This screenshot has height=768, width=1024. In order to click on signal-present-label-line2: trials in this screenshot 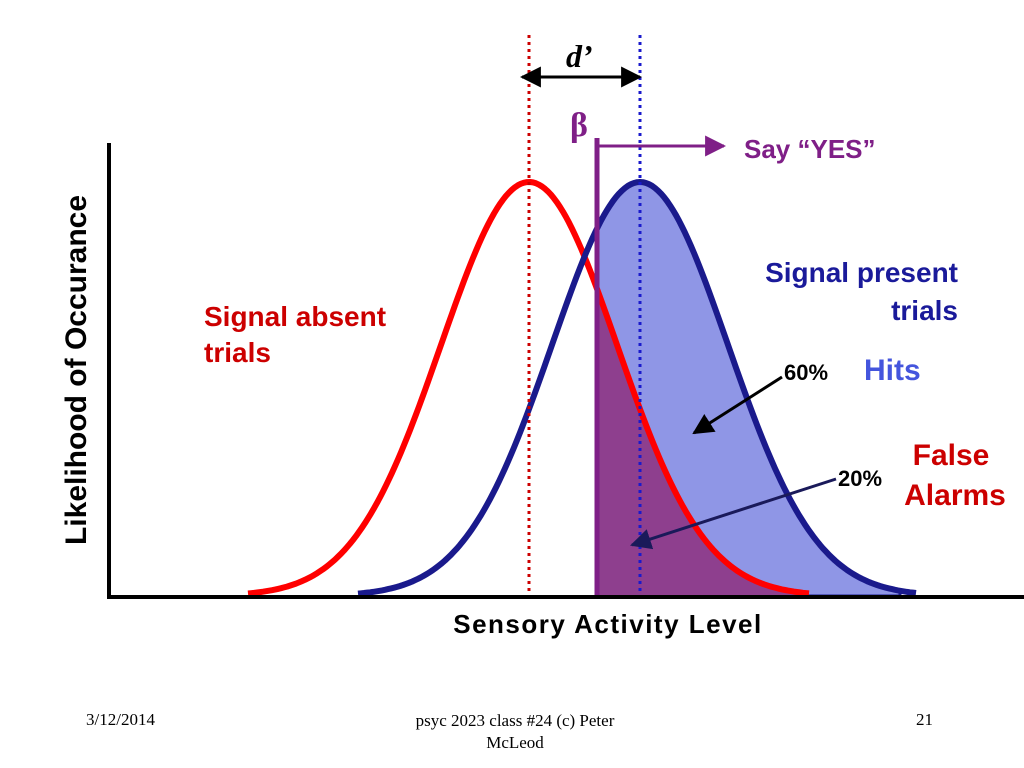, I will do `click(924, 310)`.